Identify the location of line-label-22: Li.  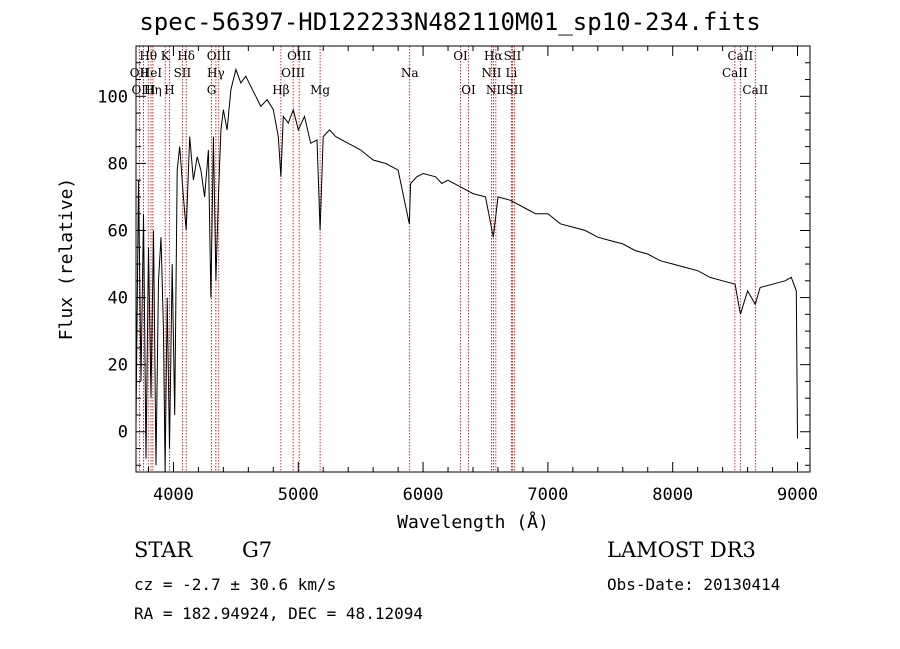
(512, 73).